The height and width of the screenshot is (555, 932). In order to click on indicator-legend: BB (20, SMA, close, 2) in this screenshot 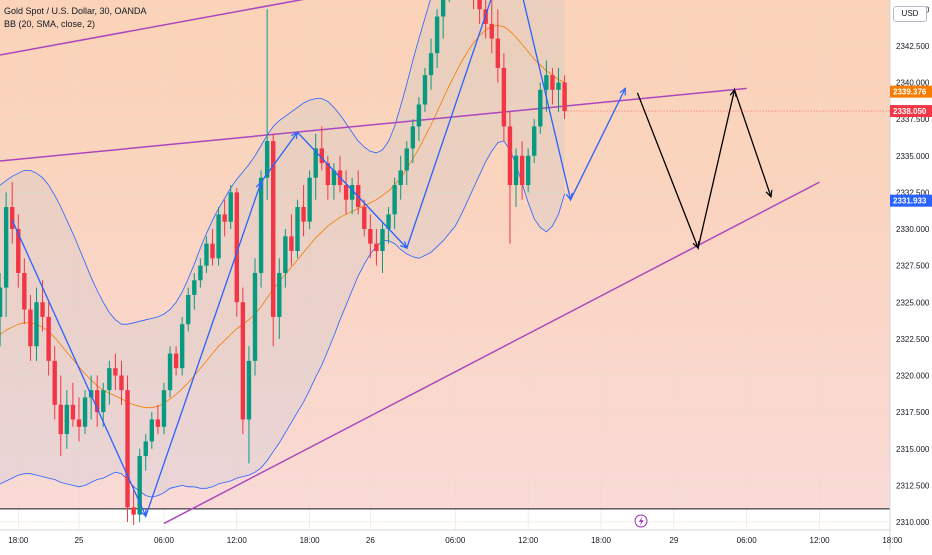, I will do `click(50, 24)`.